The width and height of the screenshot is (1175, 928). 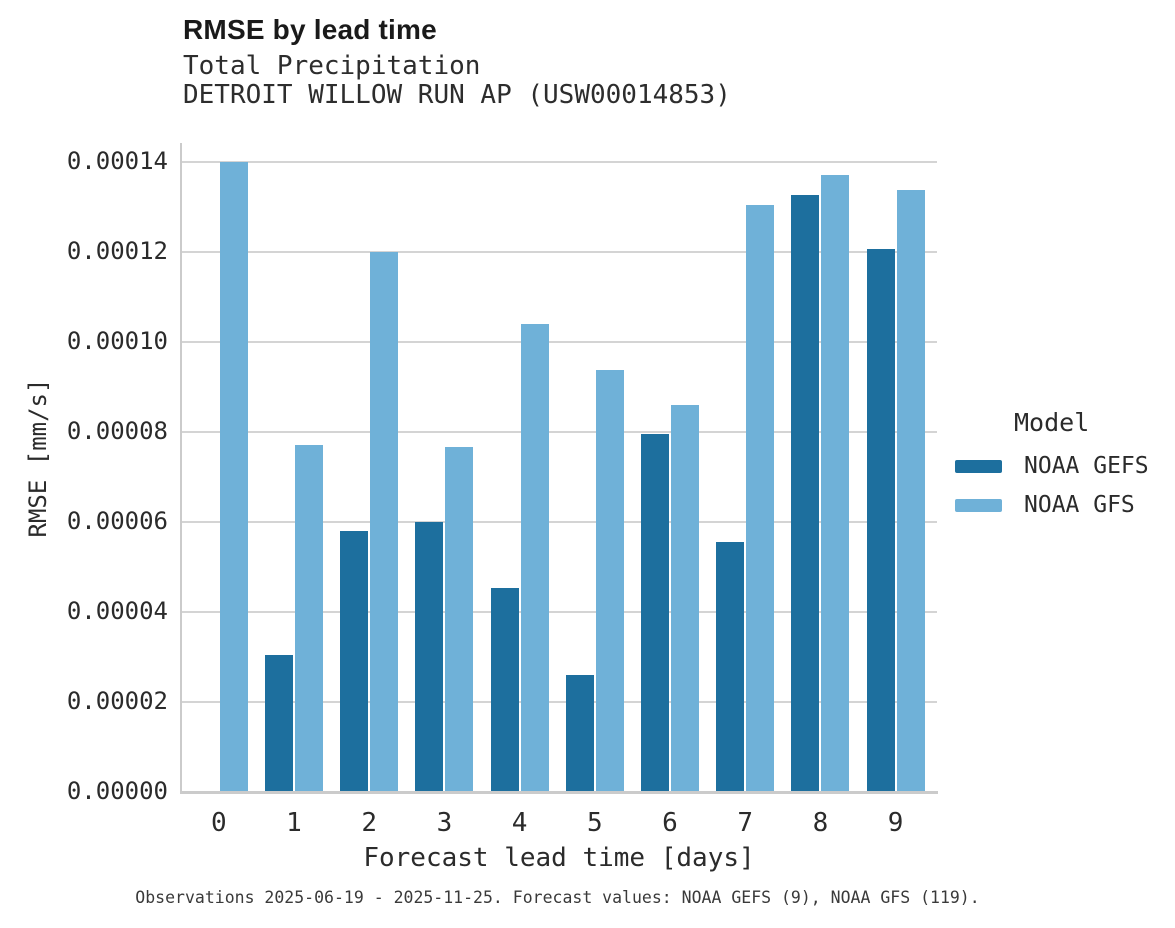 I want to click on y-tick-label: 0.00012, so click(x=117, y=251).